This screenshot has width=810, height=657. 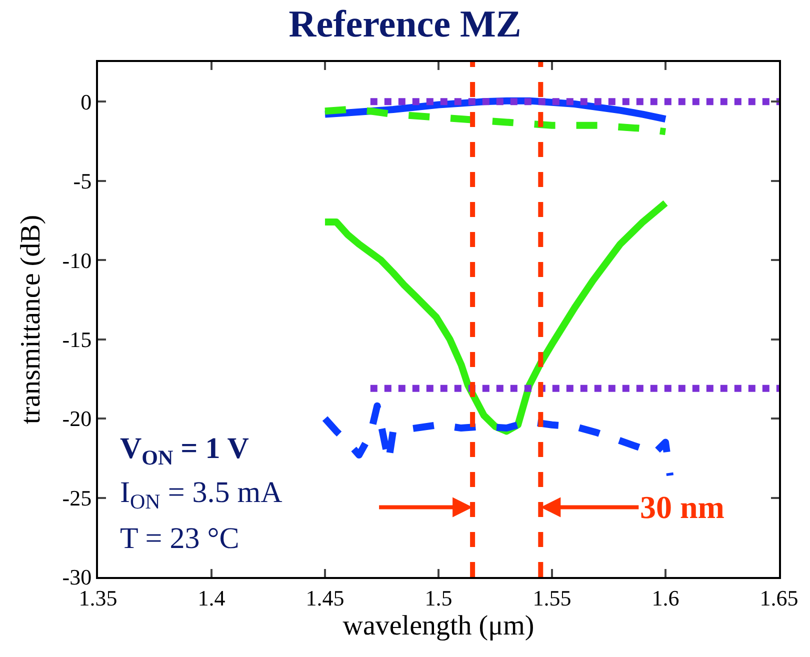 I want to click on x-axis-title: wavelength (μm), so click(x=438, y=626).